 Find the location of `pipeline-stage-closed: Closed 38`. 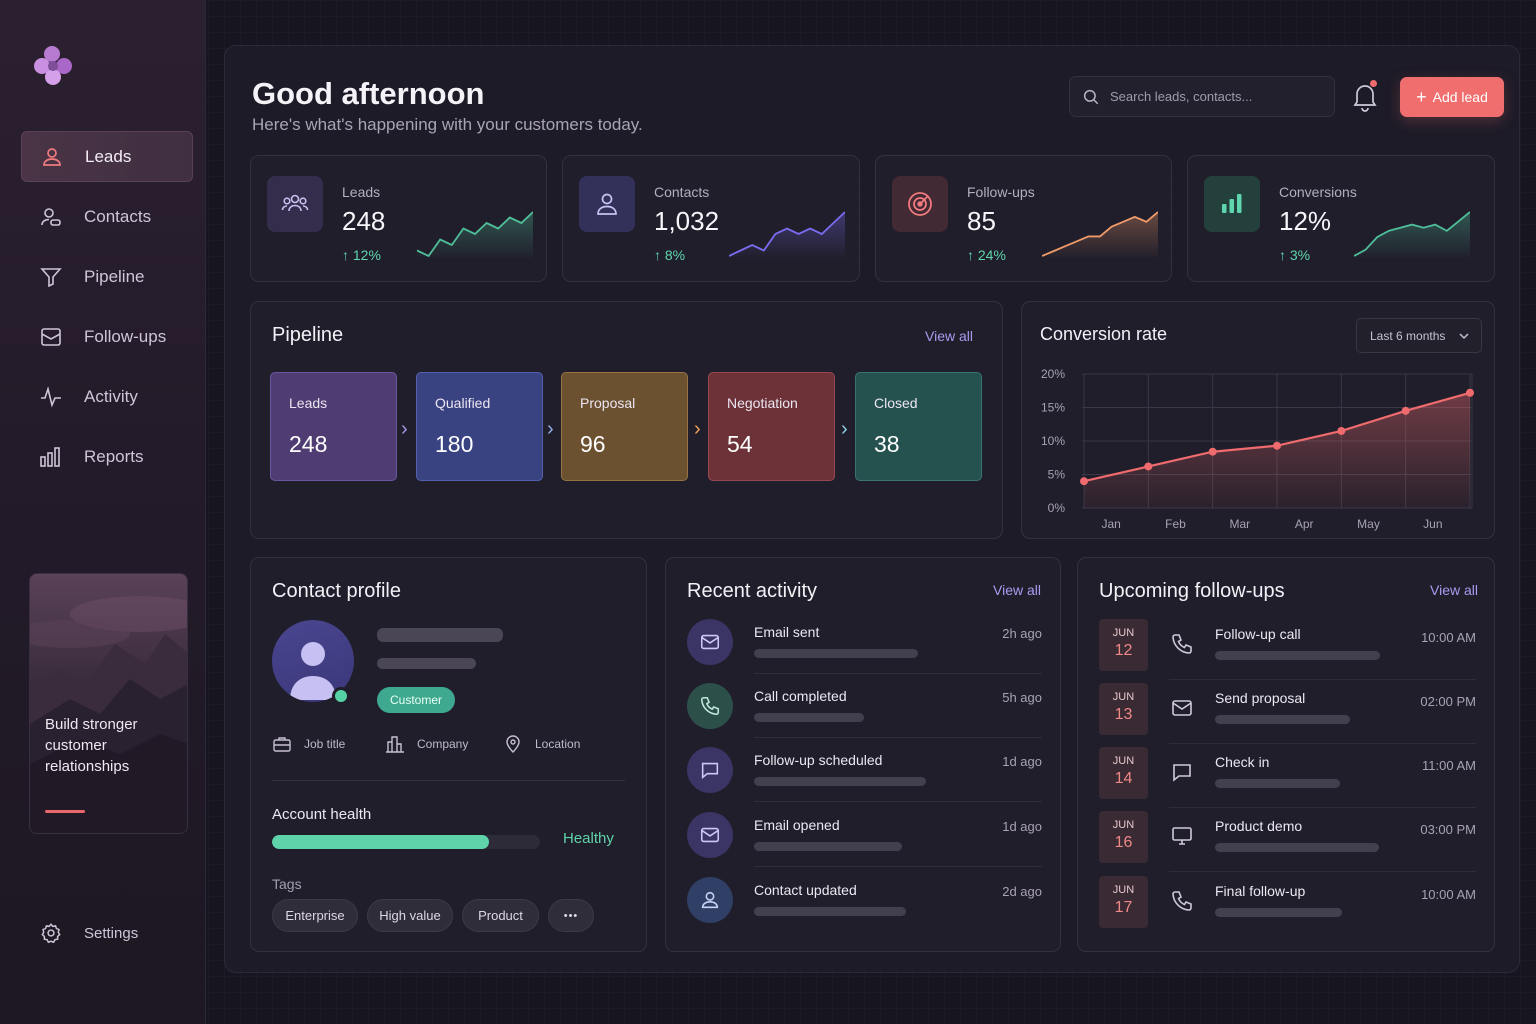

pipeline-stage-closed: Closed 38 is located at coordinates (918, 426).